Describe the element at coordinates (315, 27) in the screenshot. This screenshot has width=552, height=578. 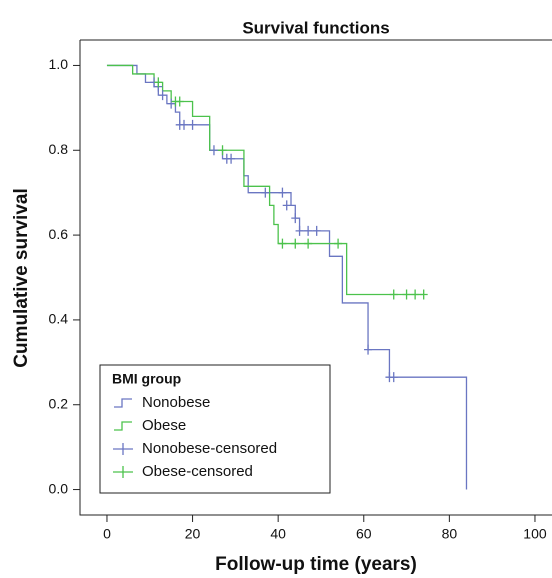
I see `chart-title: Survival functions` at that location.